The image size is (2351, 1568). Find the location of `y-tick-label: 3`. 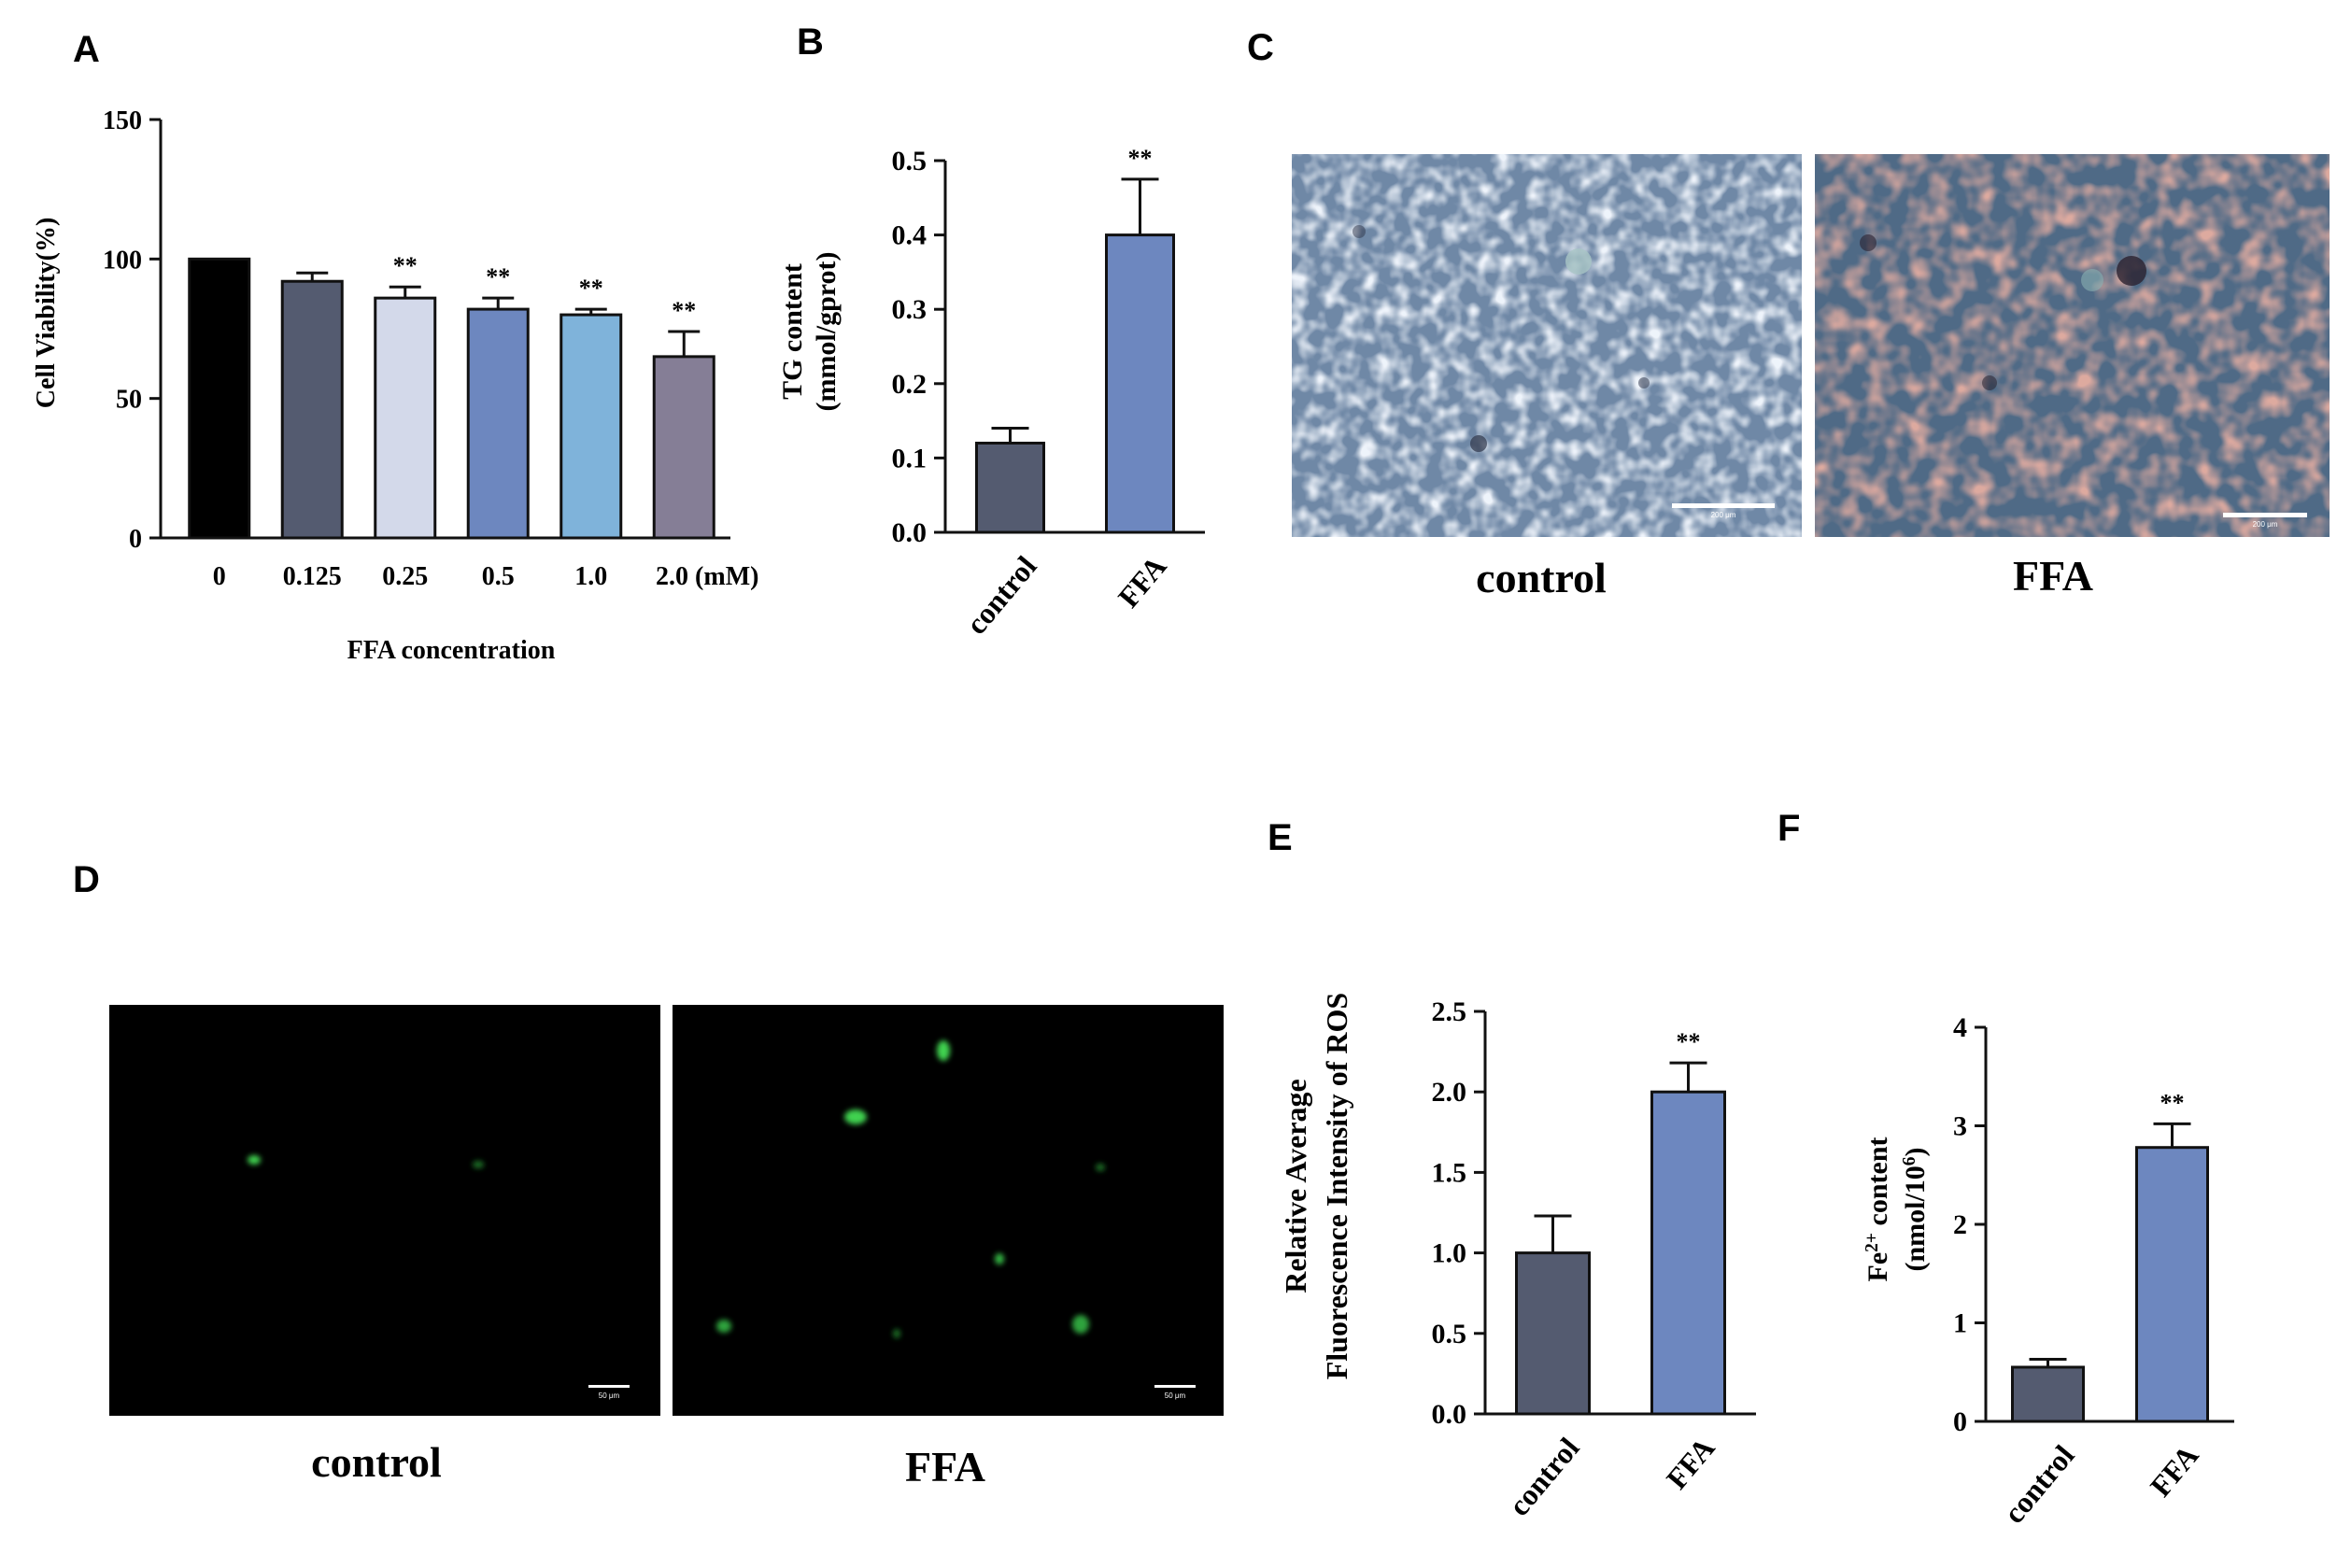

y-tick-label: 3 is located at coordinates (1960, 1126).